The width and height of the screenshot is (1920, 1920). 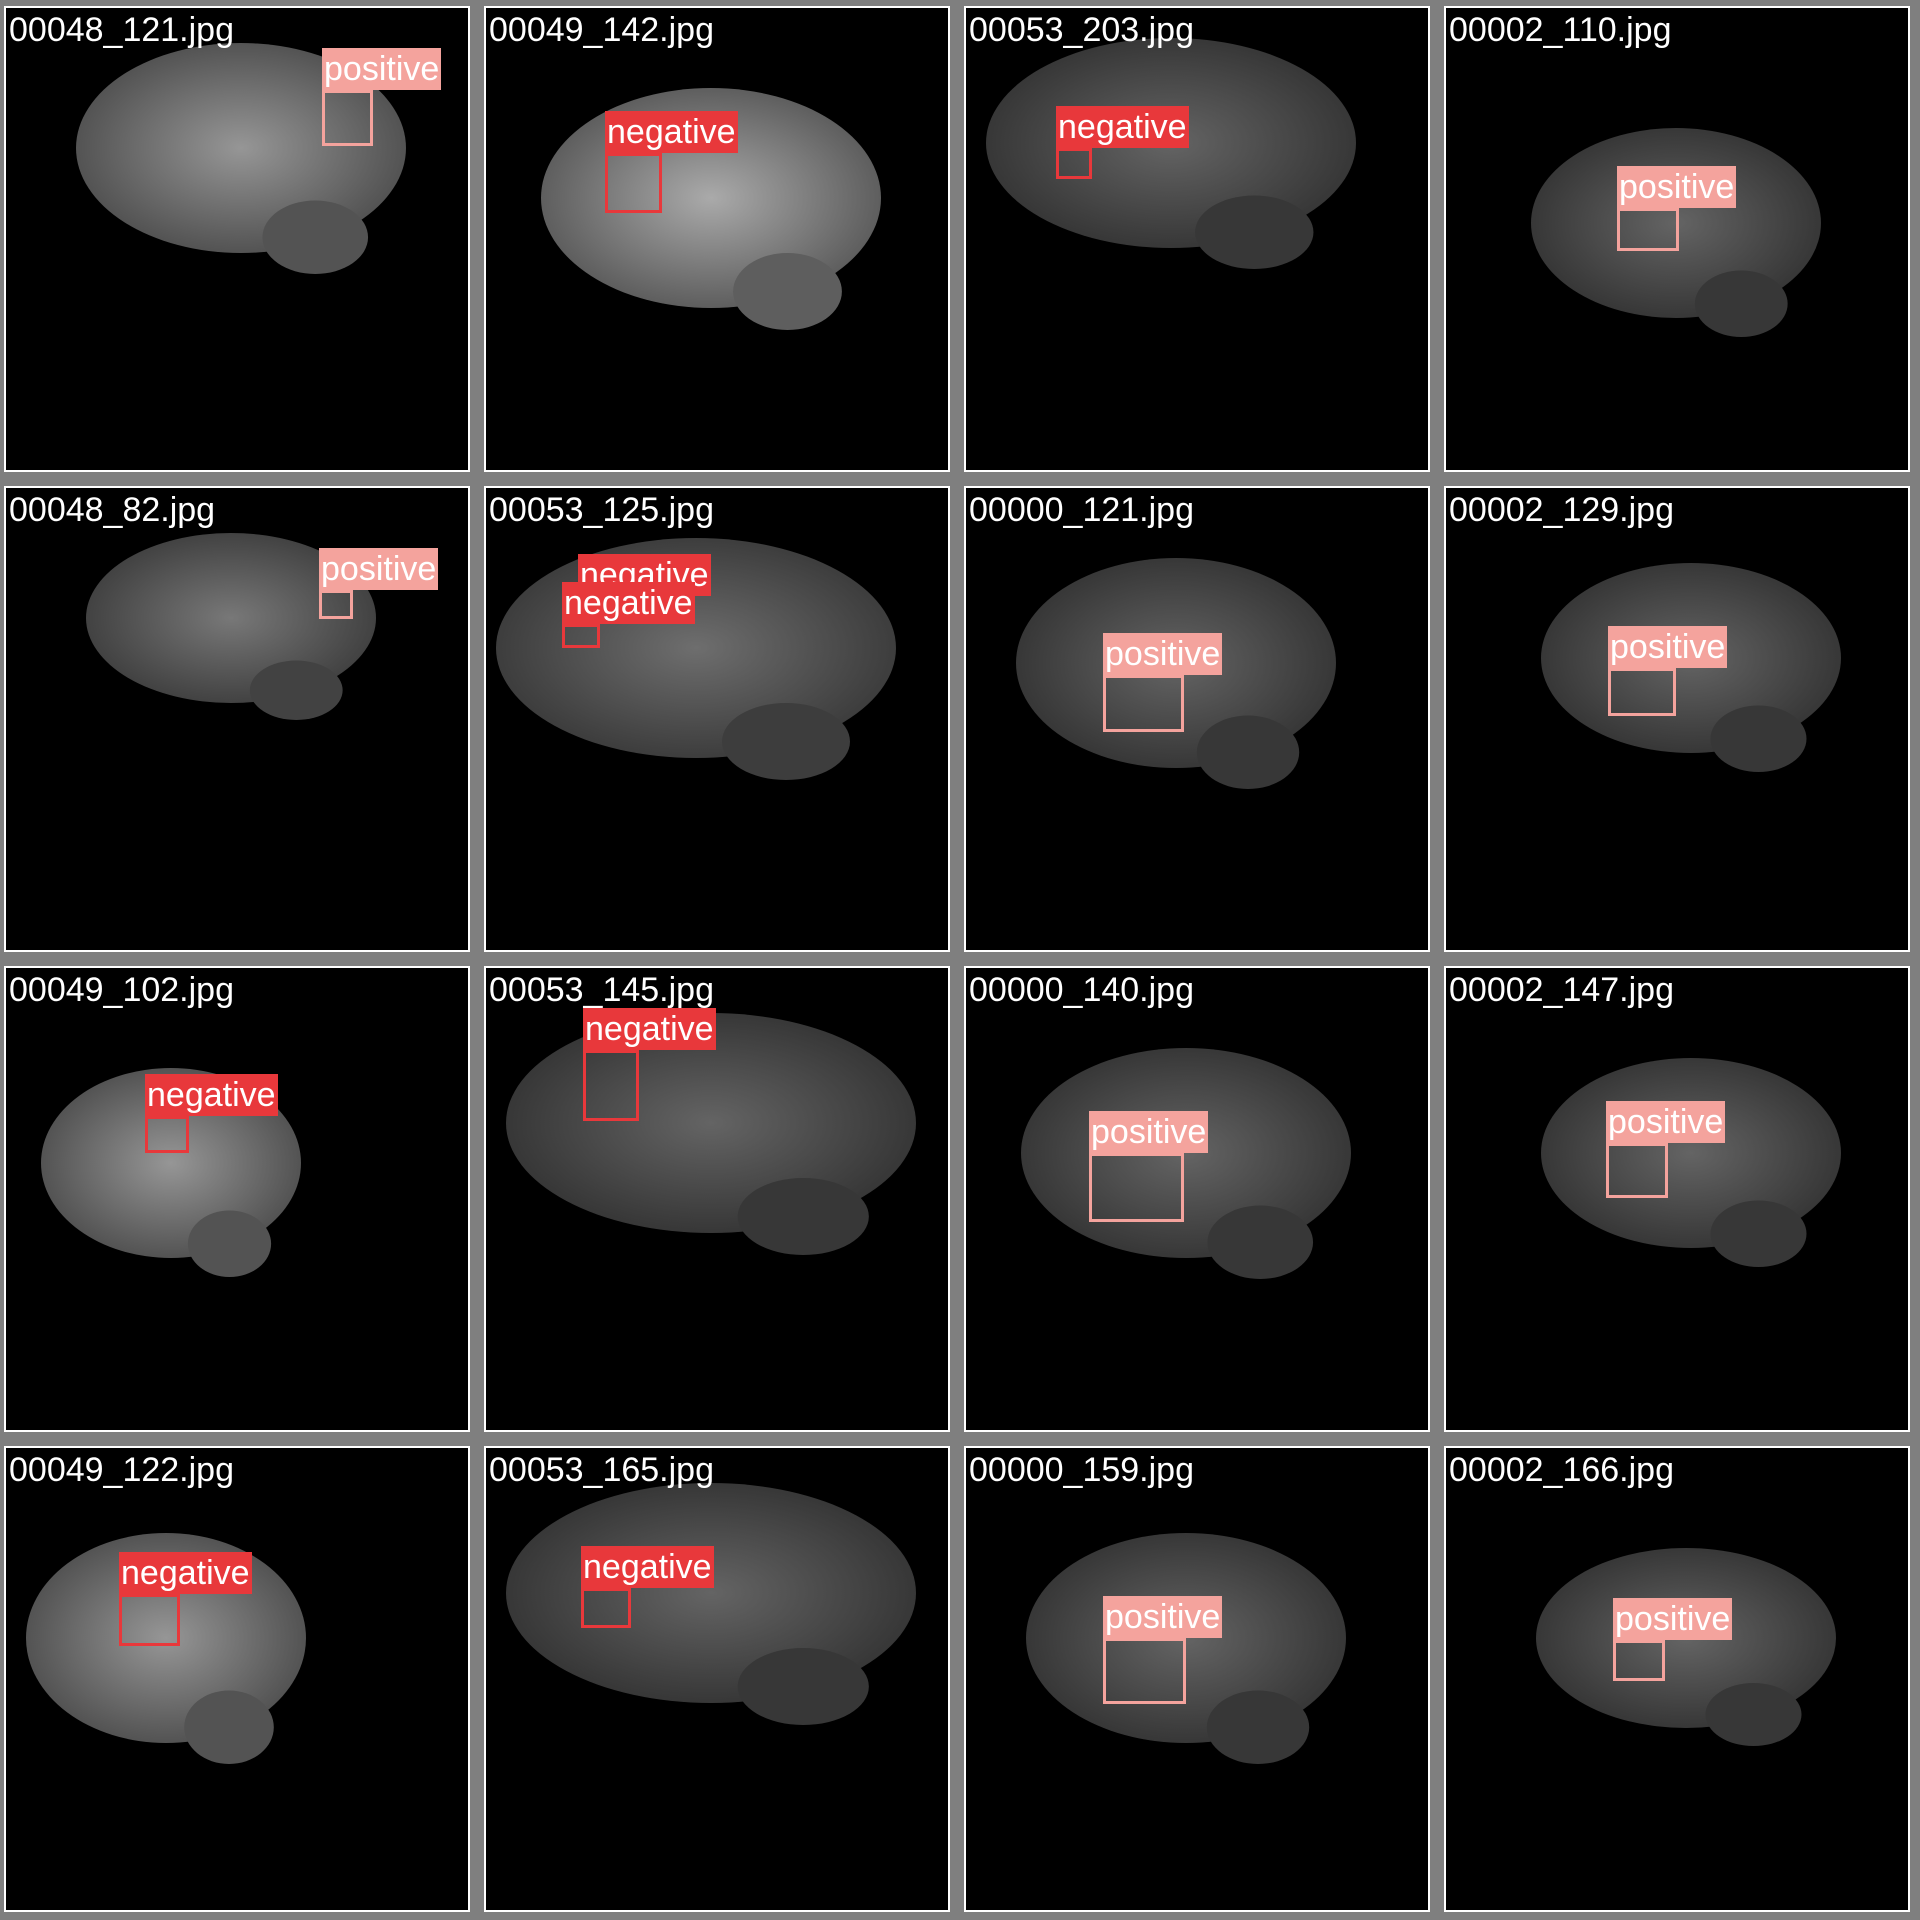 What do you see at coordinates (1562, 990) in the screenshot?
I see `image-filename: 00002_147.jpg` at bounding box center [1562, 990].